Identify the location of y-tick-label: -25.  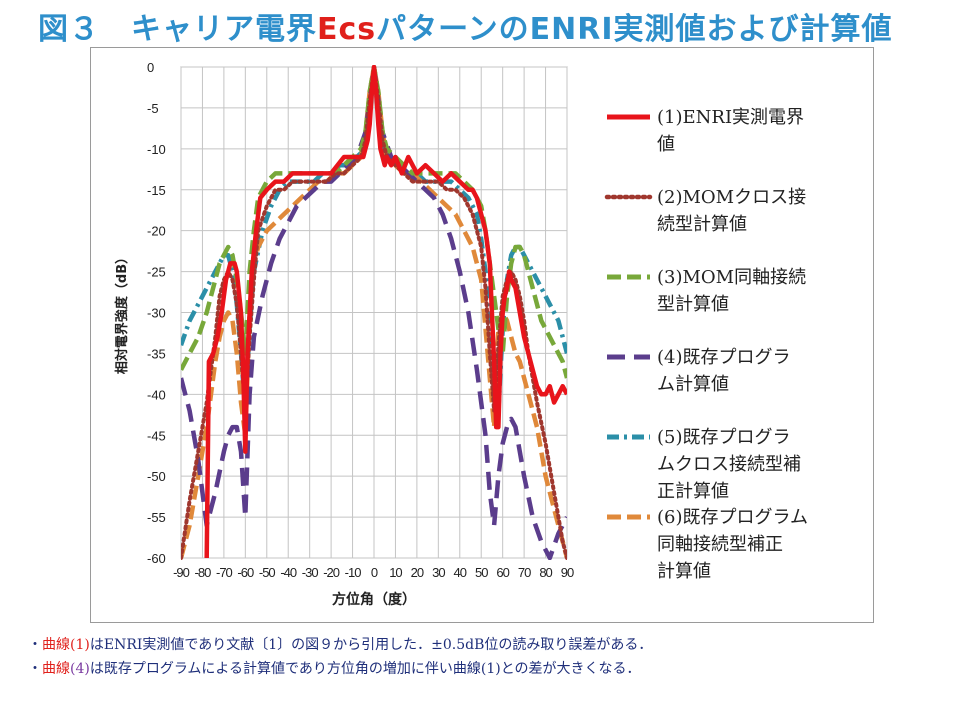
(156, 272).